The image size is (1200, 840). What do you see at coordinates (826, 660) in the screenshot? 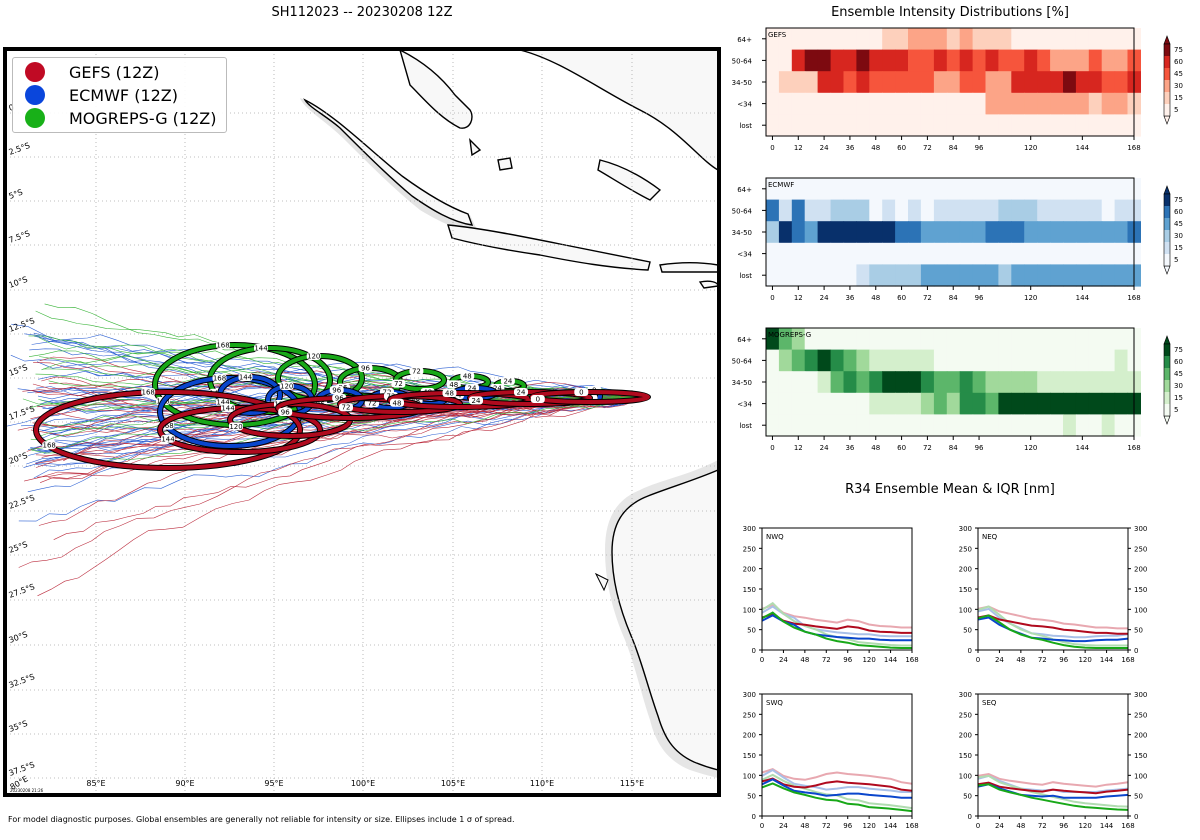
I see `tick-label: 72` at bounding box center [826, 660].